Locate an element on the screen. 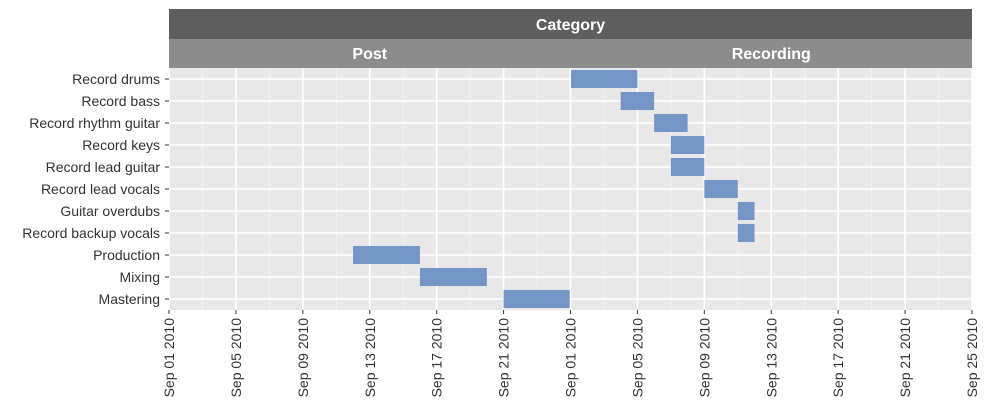 The height and width of the screenshot is (415, 987). strip-label-post: Post is located at coordinates (369, 54).